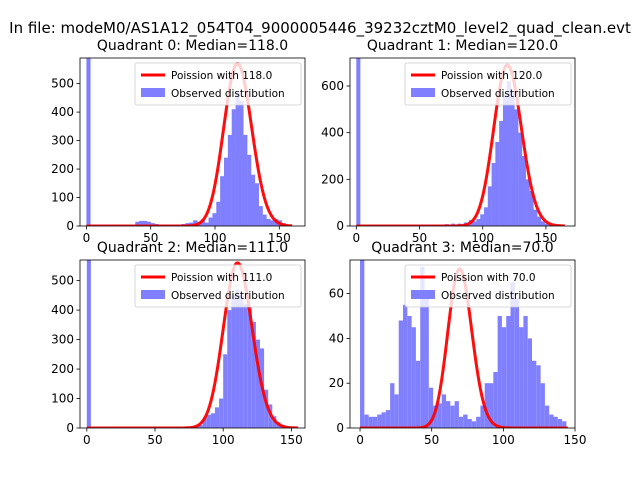 This screenshot has width=640, height=480. I want to click on legend-poisson-label: Poission with 70.0, so click(488, 278).